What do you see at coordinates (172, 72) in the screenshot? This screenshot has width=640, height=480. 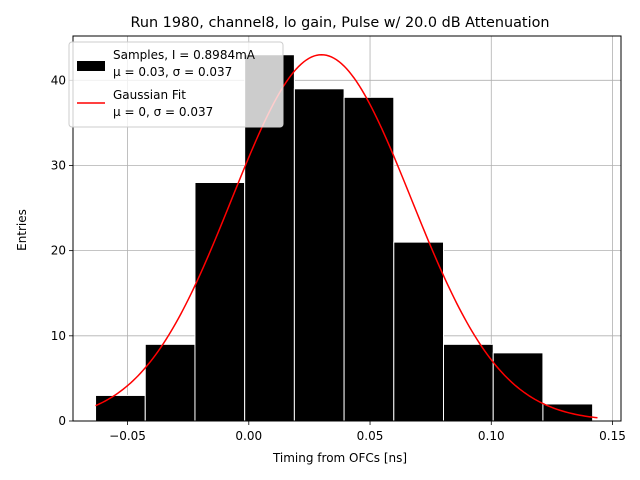 I see `legend-samples-stats: μ = 0.03, σ = 0.037` at bounding box center [172, 72].